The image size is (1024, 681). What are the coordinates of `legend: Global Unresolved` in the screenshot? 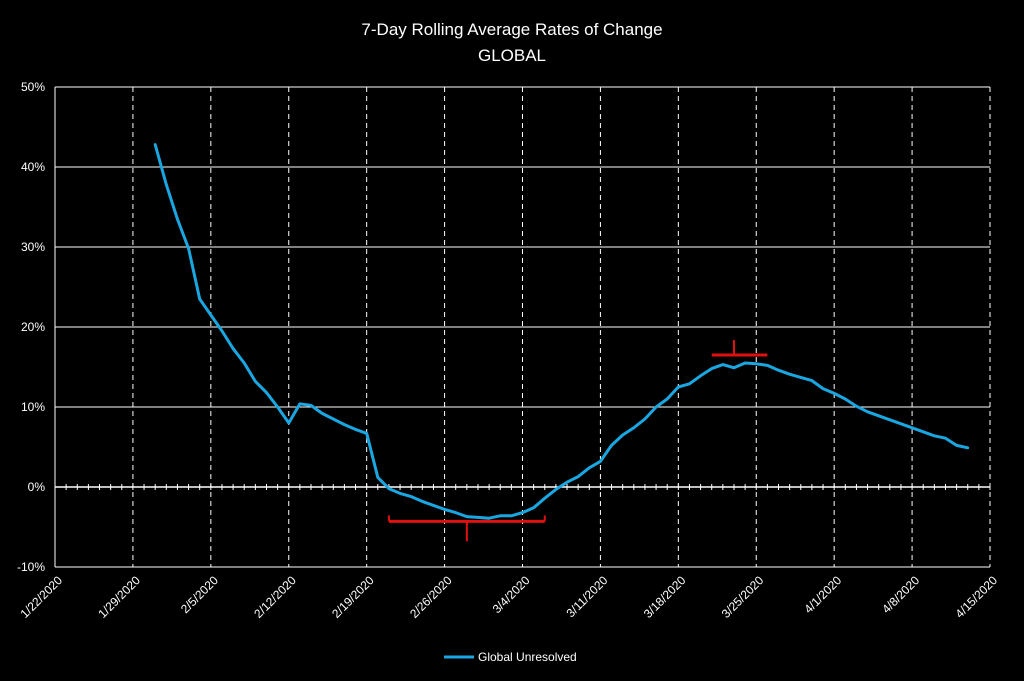 It's located at (510, 657).